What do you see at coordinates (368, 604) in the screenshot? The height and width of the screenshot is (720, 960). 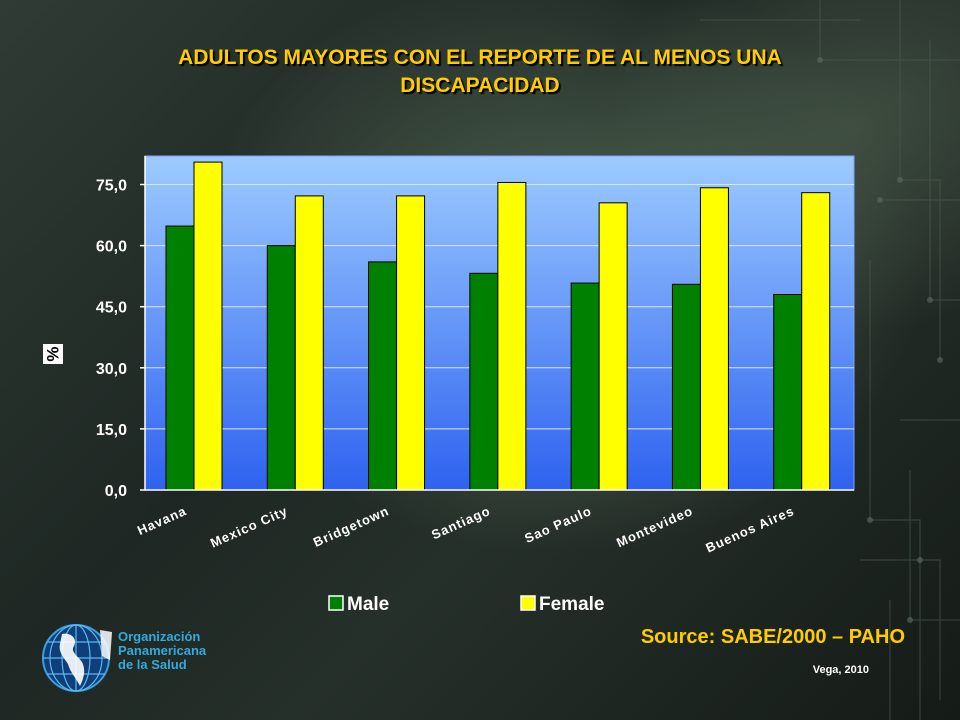 I see `legend-label-male: Male` at bounding box center [368, 604].